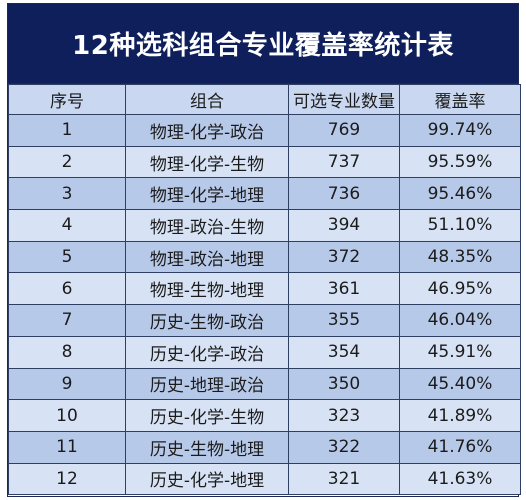  I want to click on serial-cell: 6, so click(67, 289).